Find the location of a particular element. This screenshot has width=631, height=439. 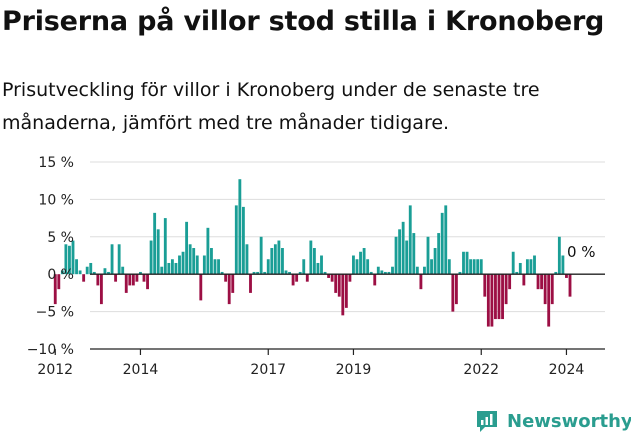

x-tick-label: 2012 is located at coordinates (55, 370).